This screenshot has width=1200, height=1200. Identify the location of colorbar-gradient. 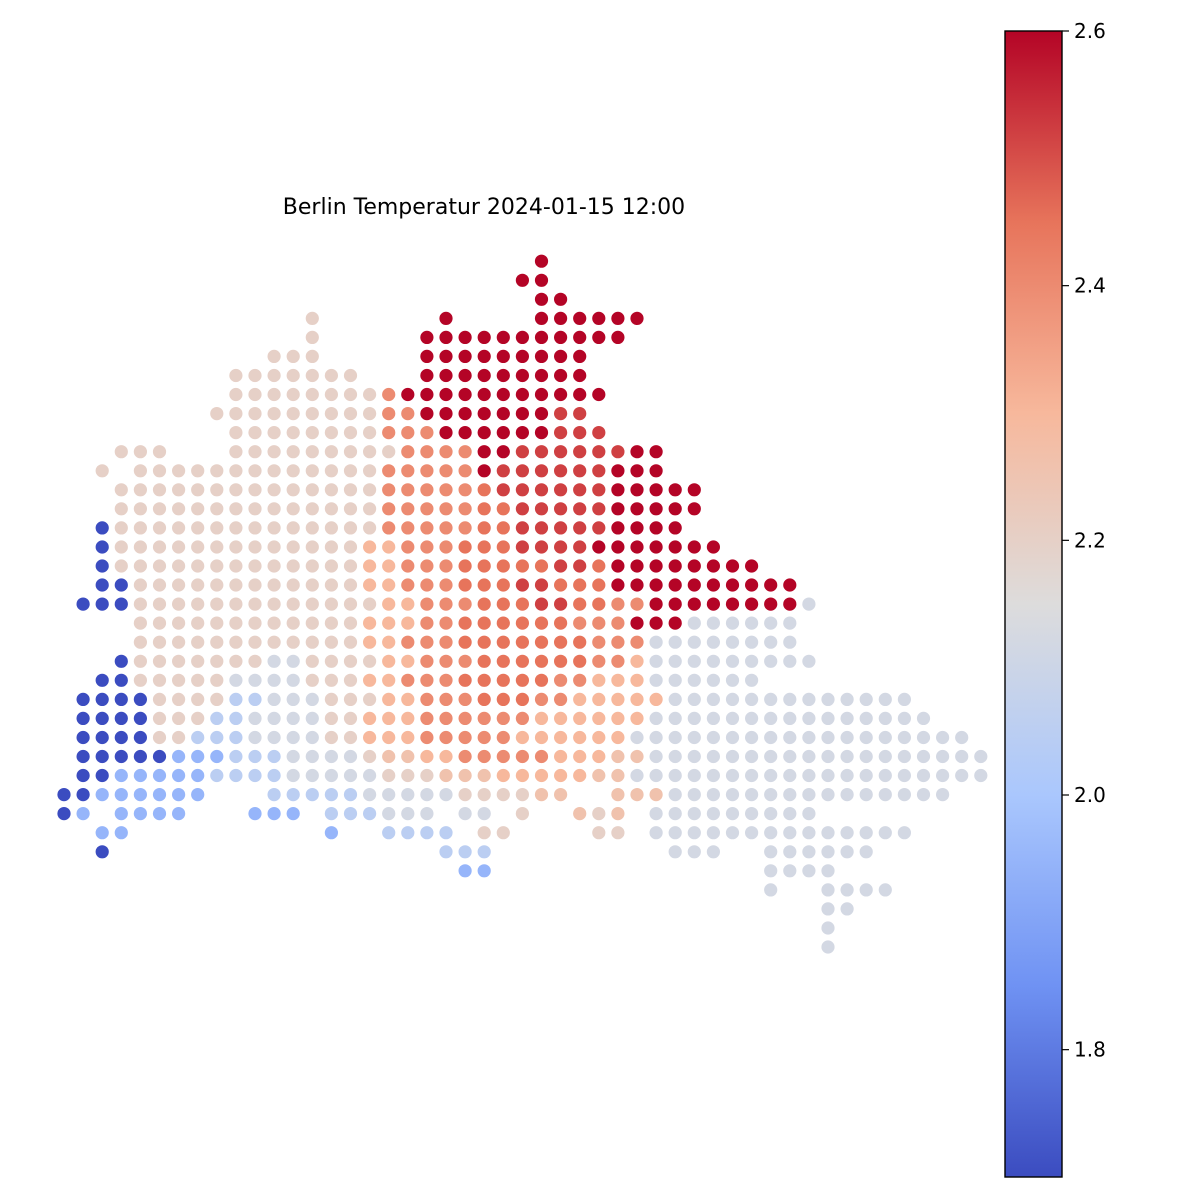
(1033, 604).